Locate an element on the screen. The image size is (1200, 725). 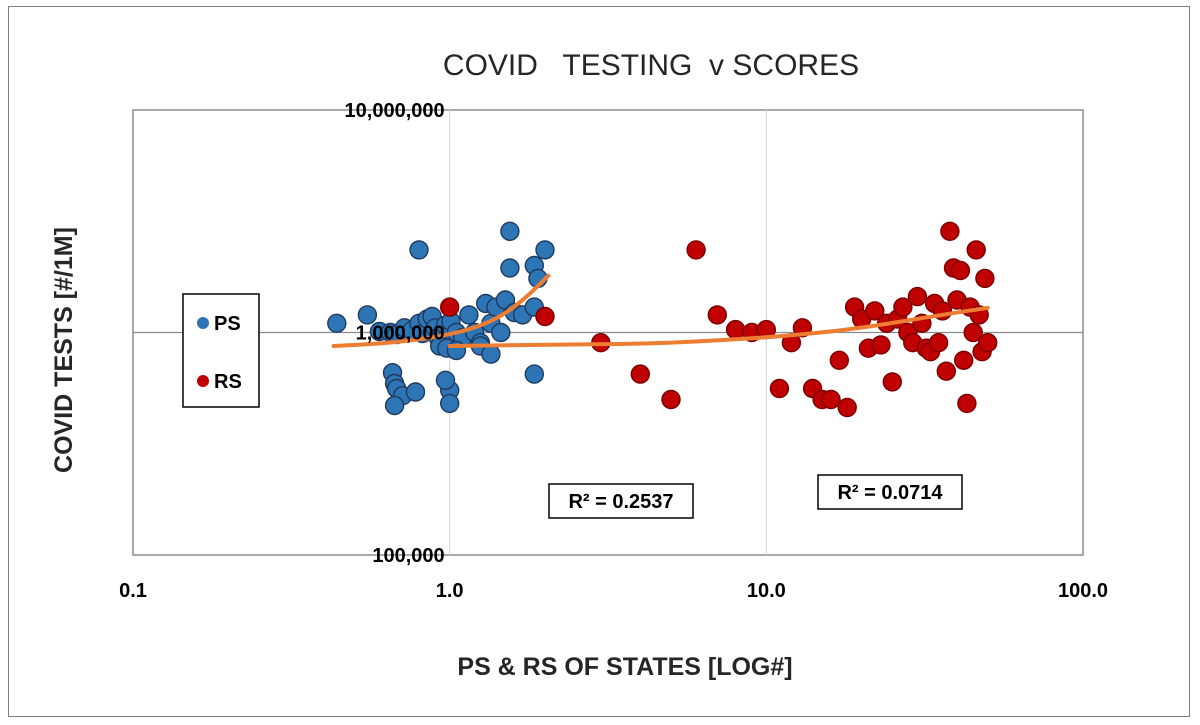
y-tick-label: 1,000,000 is located at coordinates (400, 334).